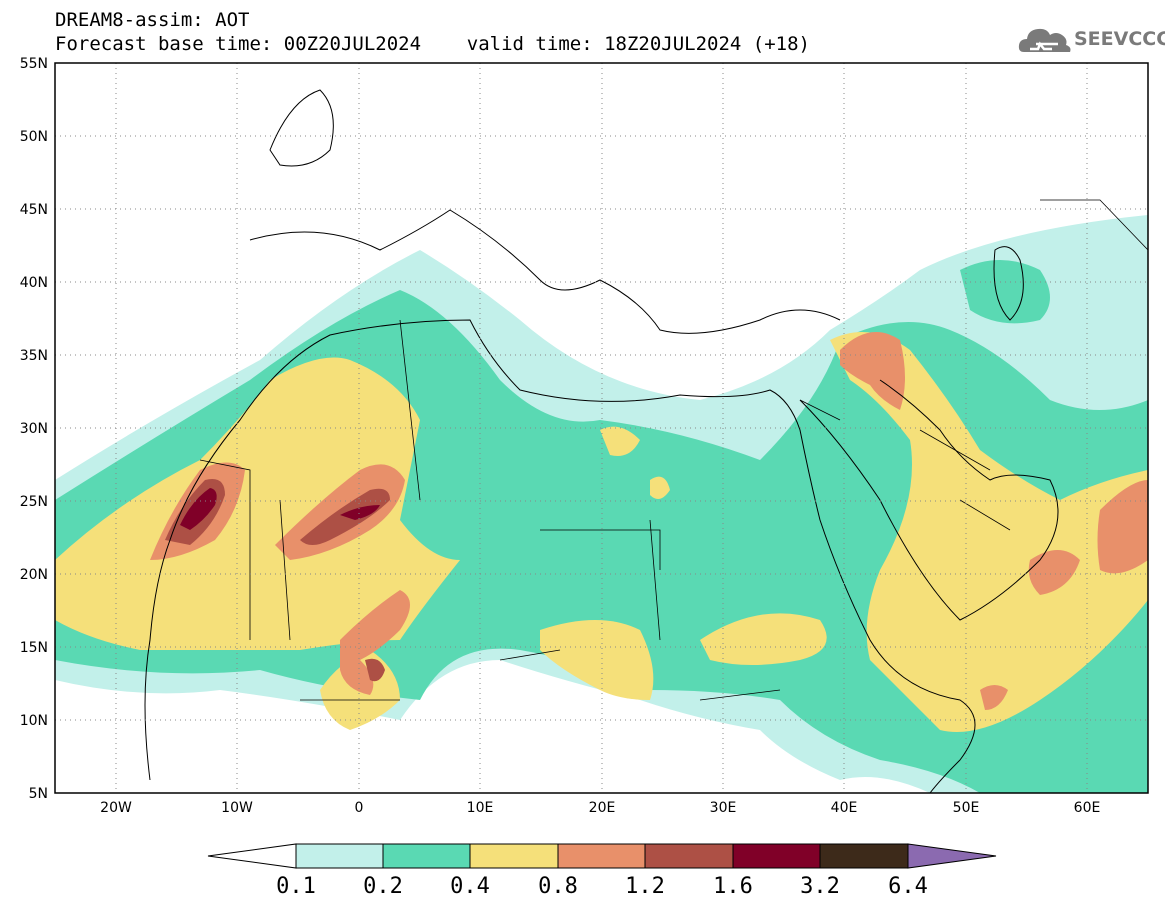 The image size is (1165, 905). Describe the element at coordinates (152, 20) in the screenshot. I see `title-line-1: DREAM8-assim: AOT` at that location.